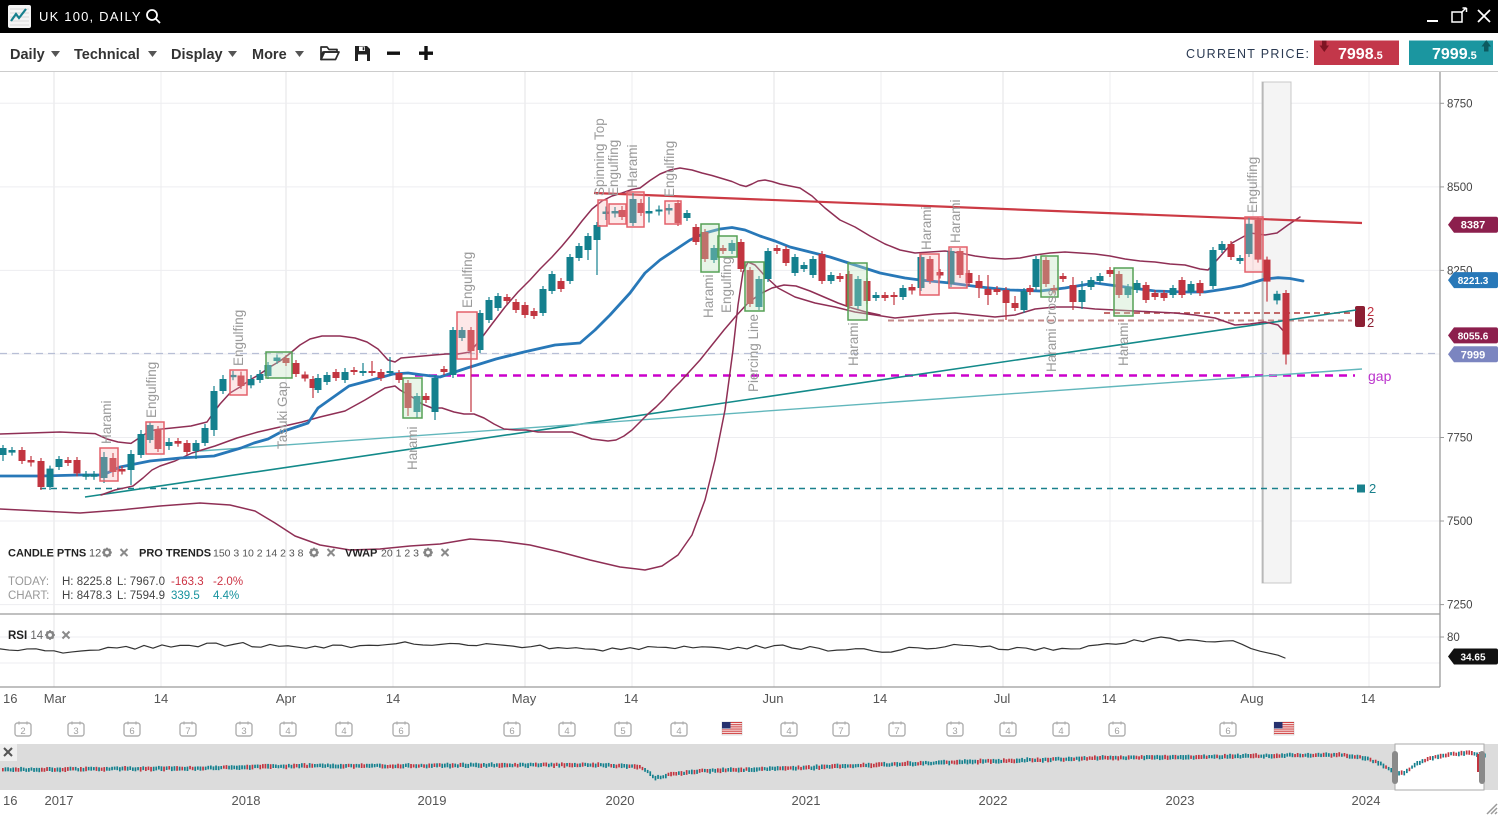 The width and height of the screenshot is (1498, 816). Describe the element at coordinates (1380, 376) in the screenshot. I see `svg-text: gap` at that location.